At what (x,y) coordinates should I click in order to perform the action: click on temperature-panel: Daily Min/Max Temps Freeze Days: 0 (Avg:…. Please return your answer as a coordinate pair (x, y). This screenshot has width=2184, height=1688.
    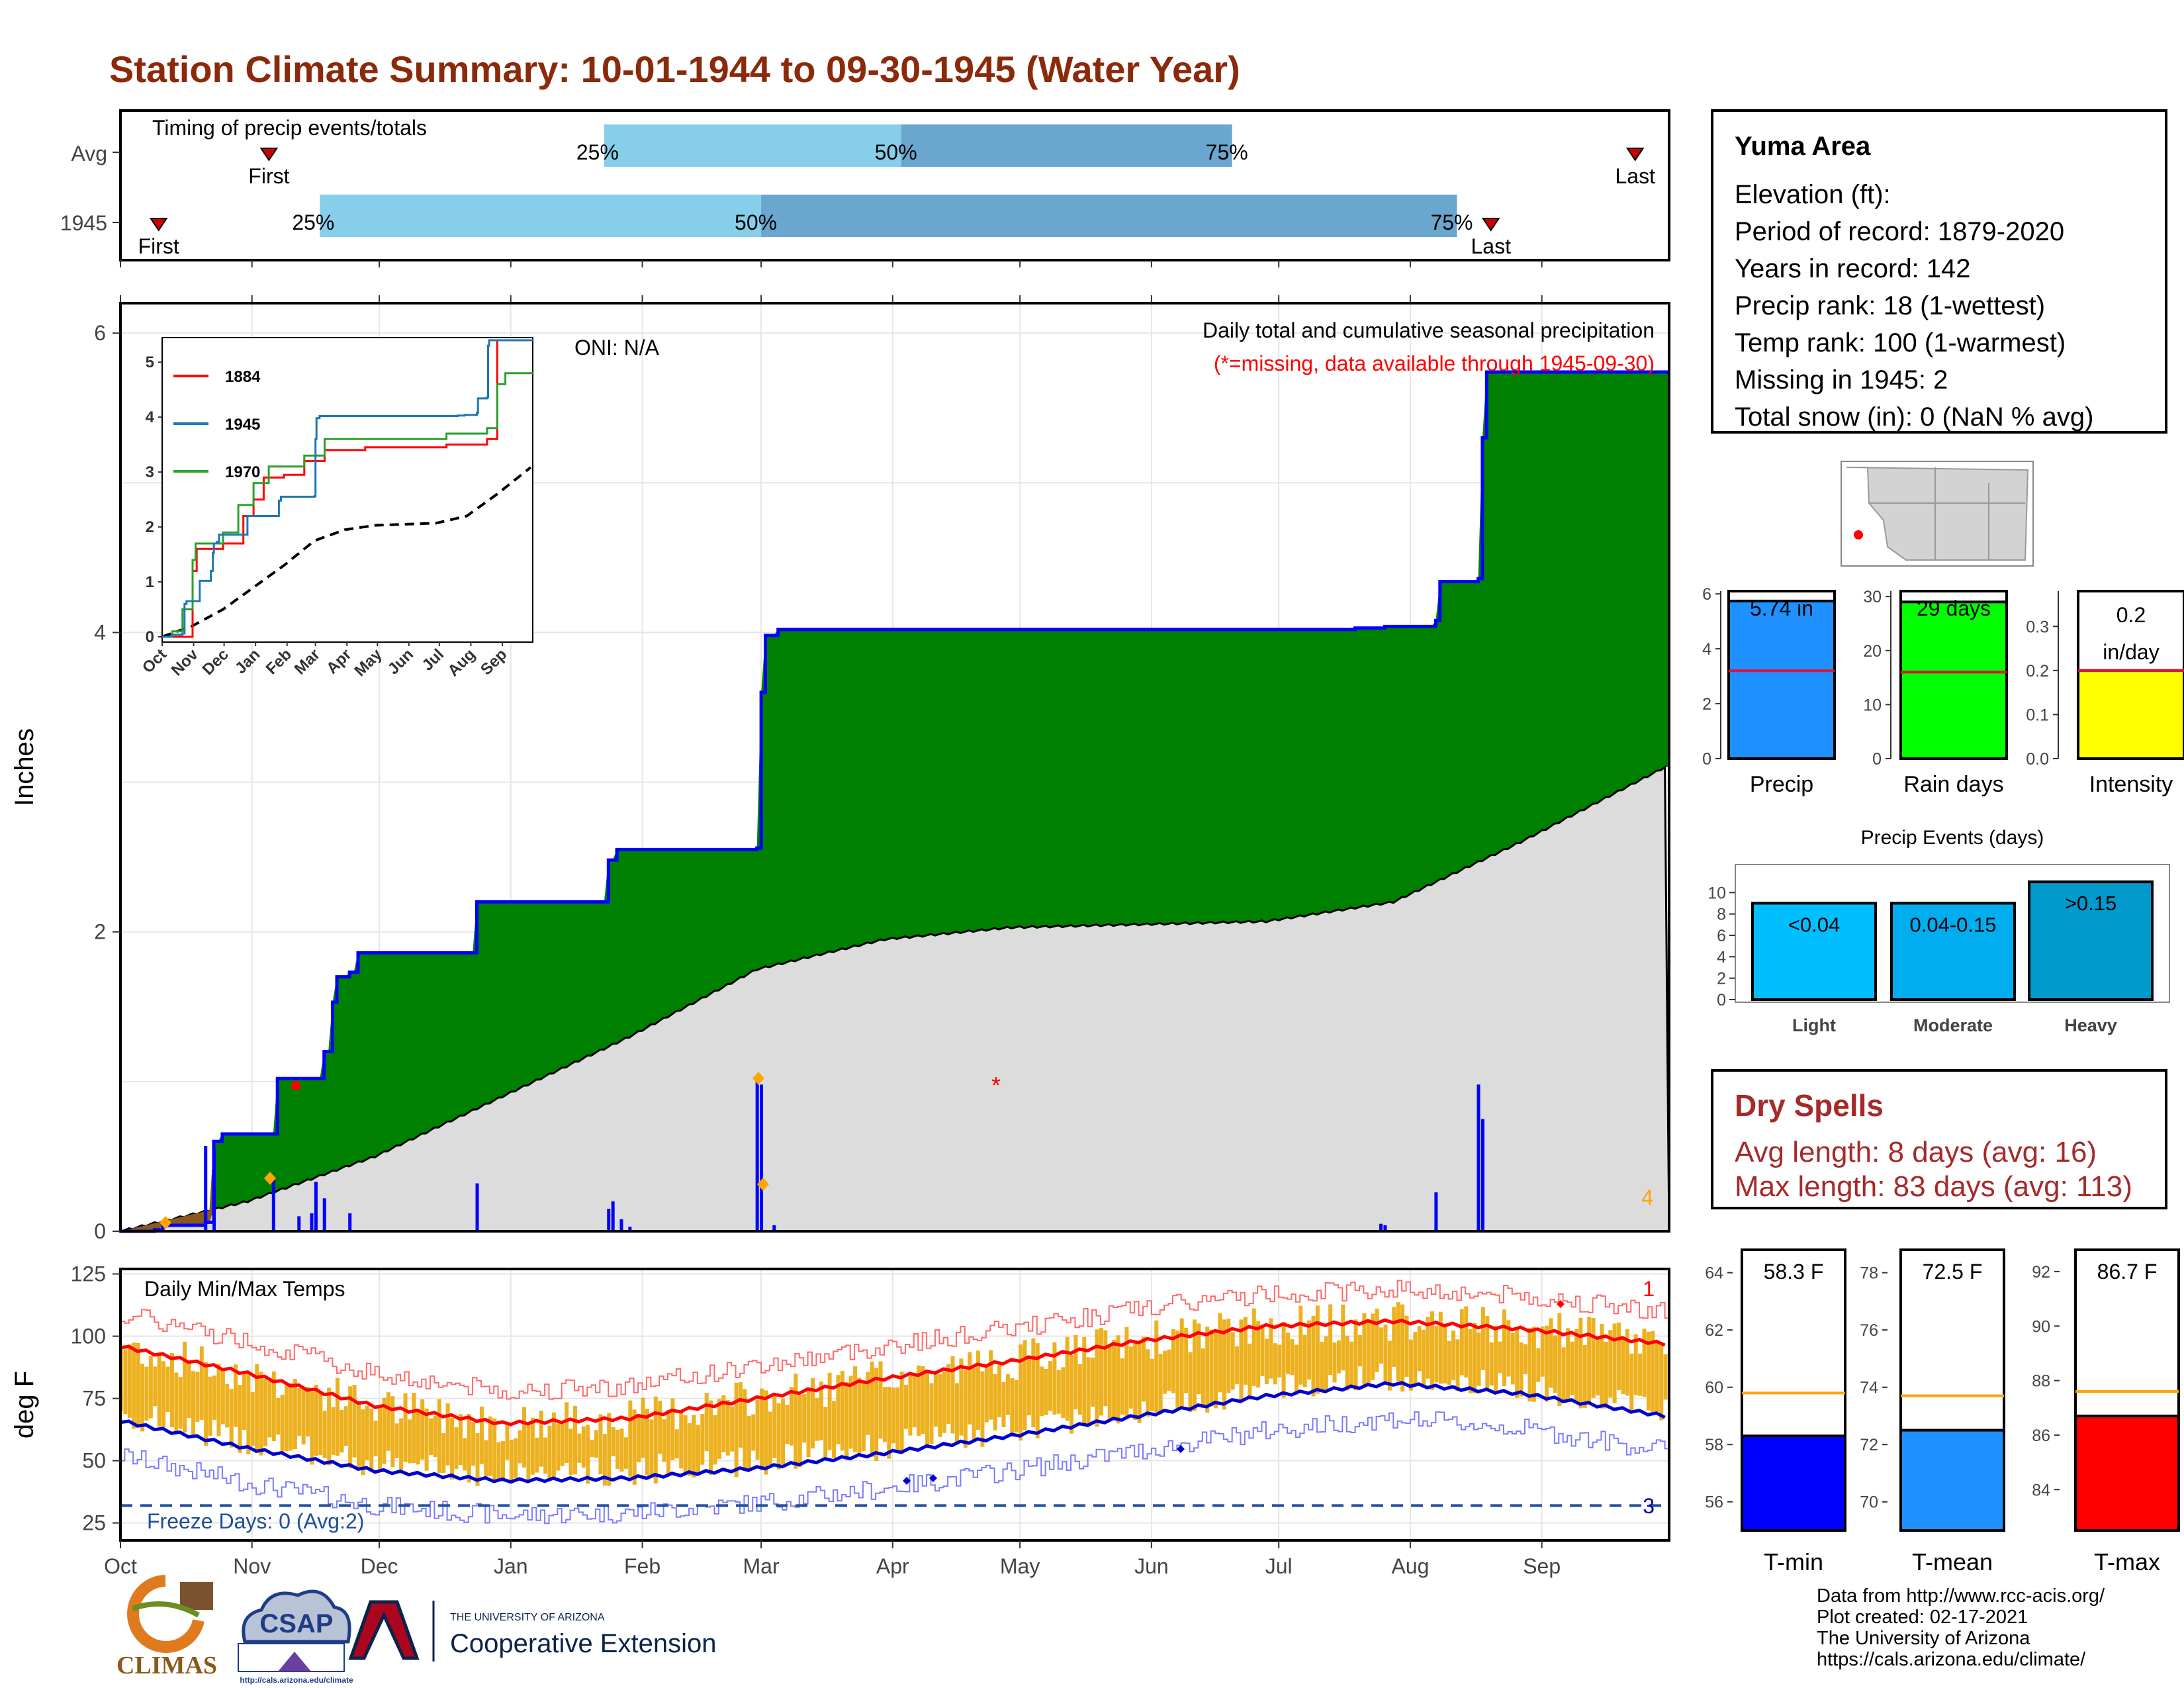
    Looking at the image, I should click on (840, 1420).